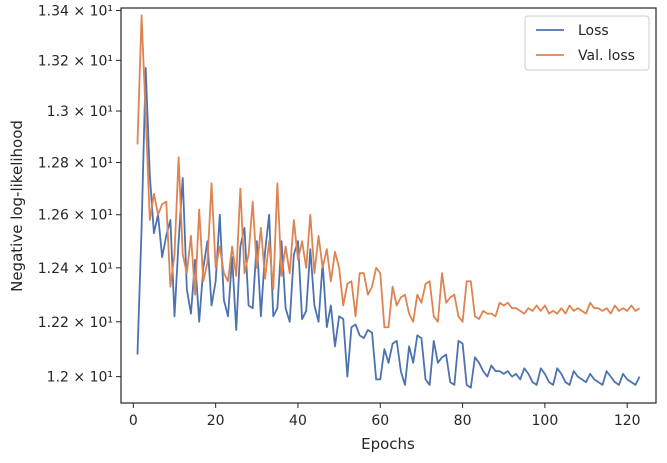 The width and height of the screenshot is (667, 463). What do you see at coordinates (388, 444) in the screenshot?
I see `x-axis-label: Epochs` at bounding box center [388, 444].